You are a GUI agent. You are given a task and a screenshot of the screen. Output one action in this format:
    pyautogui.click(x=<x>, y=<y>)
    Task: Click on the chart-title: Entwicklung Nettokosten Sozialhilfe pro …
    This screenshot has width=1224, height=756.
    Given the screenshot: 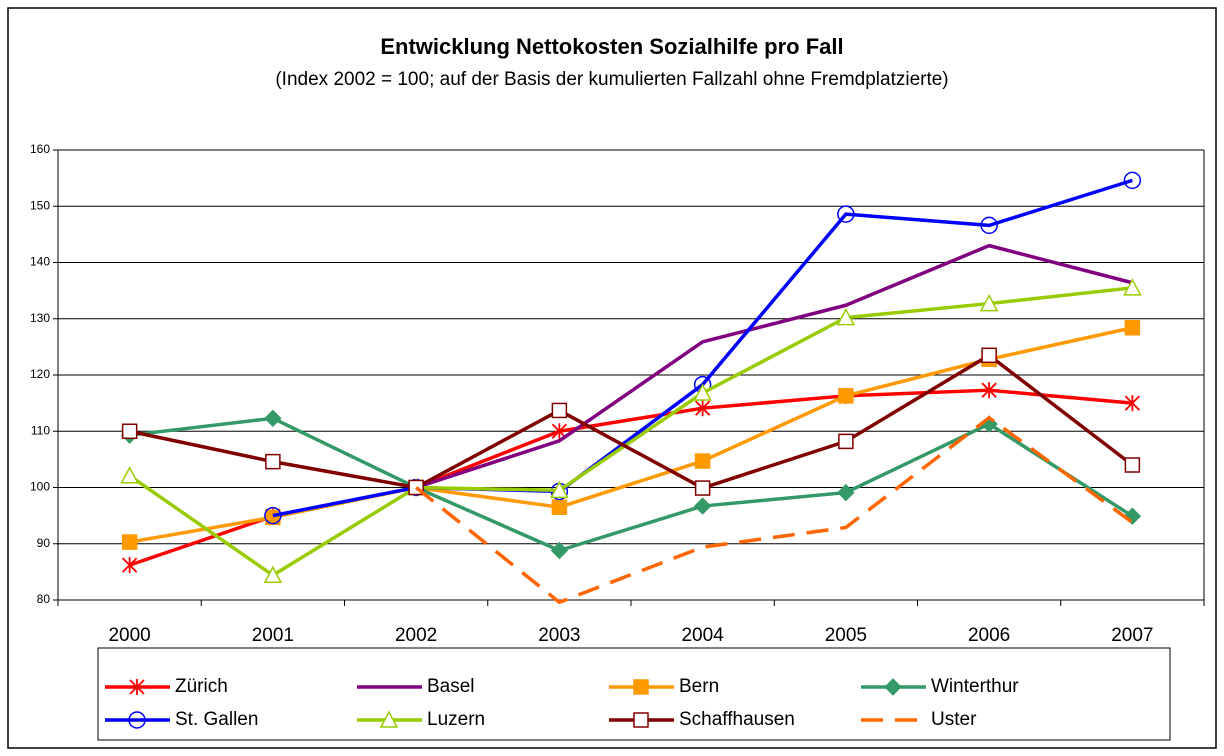 What is the action you would take?
    pyautogui.click(x=611, y=46)
    